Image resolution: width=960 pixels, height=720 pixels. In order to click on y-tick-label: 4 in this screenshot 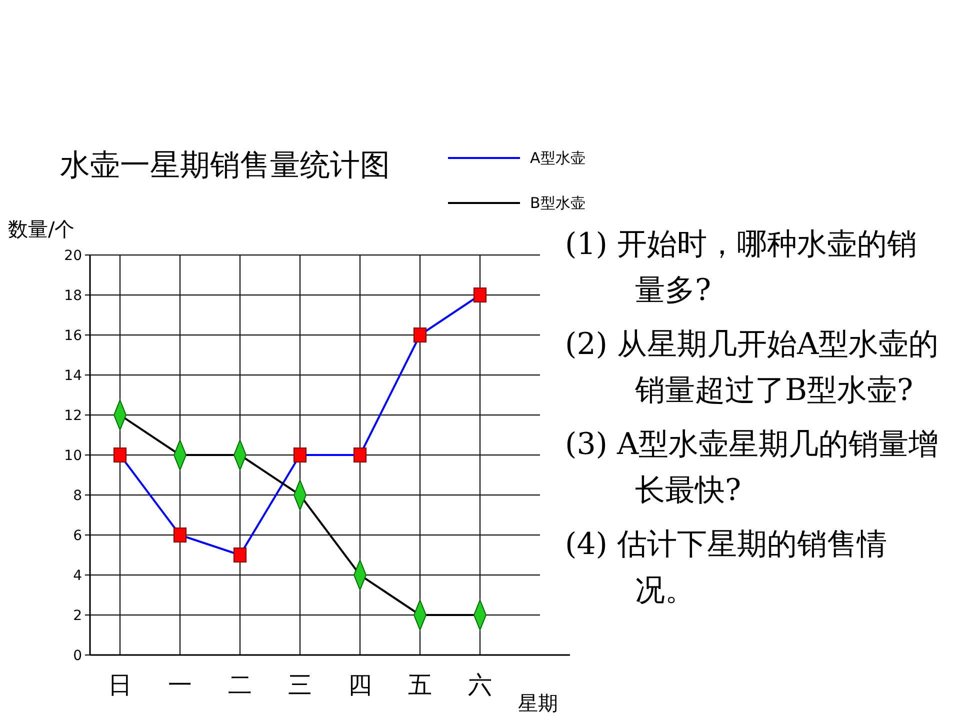, I will do `click(77, 576)`.